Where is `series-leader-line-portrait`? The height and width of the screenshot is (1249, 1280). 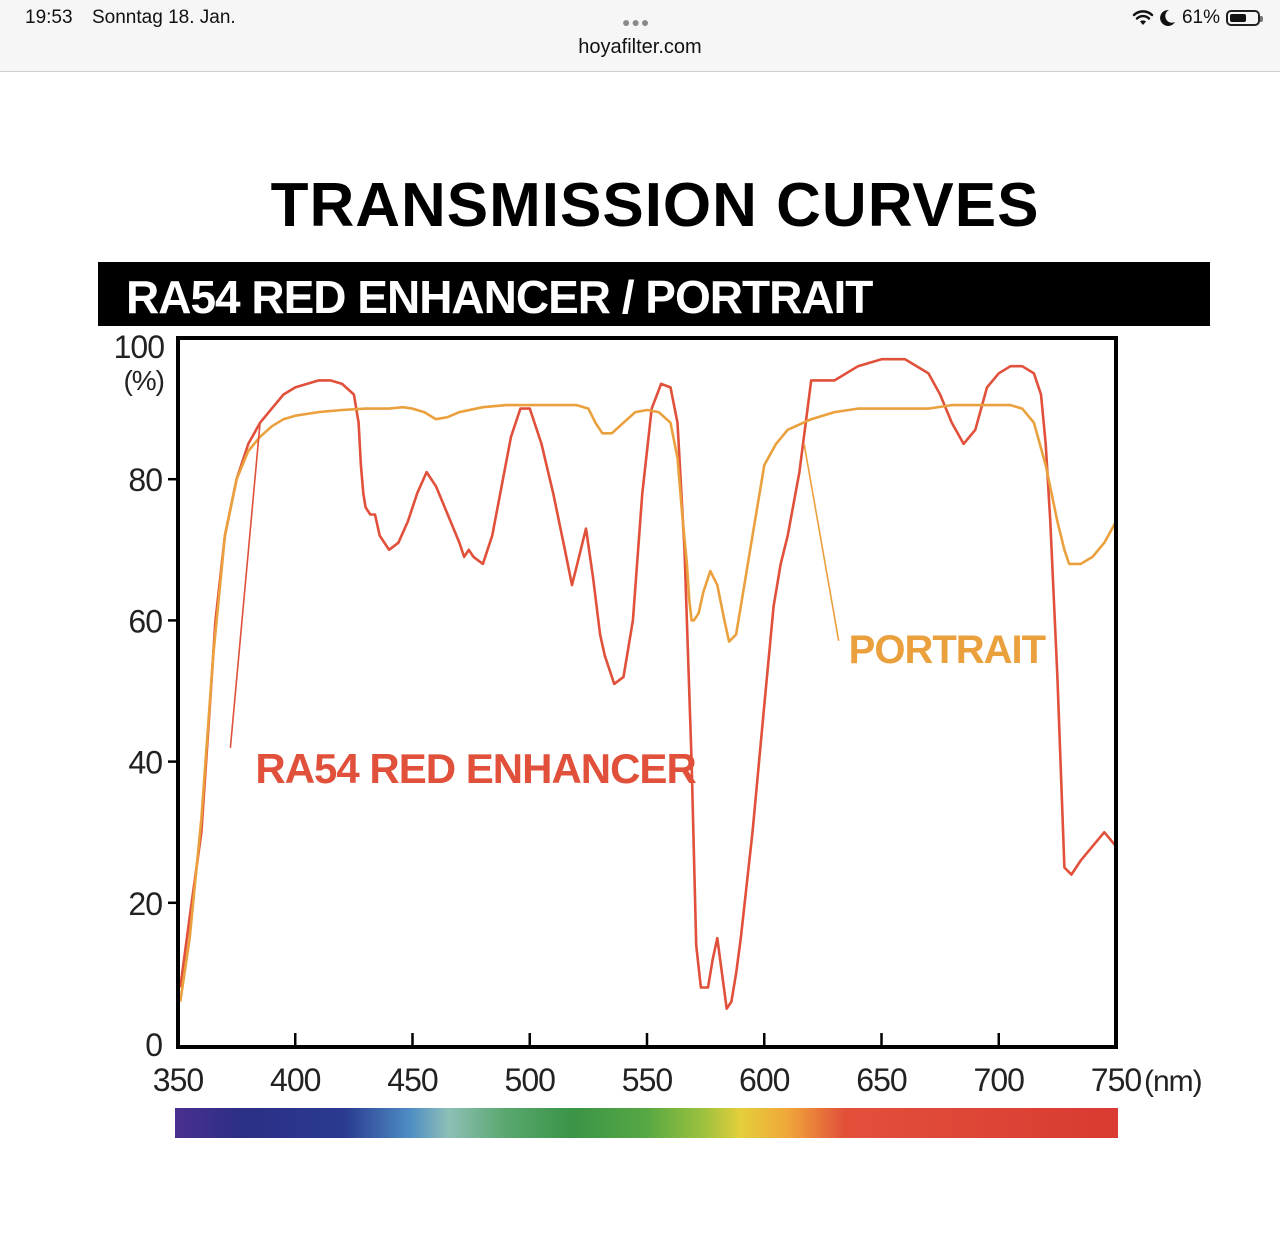
series-leader-line-portrait is located at coordinates (821, 542).